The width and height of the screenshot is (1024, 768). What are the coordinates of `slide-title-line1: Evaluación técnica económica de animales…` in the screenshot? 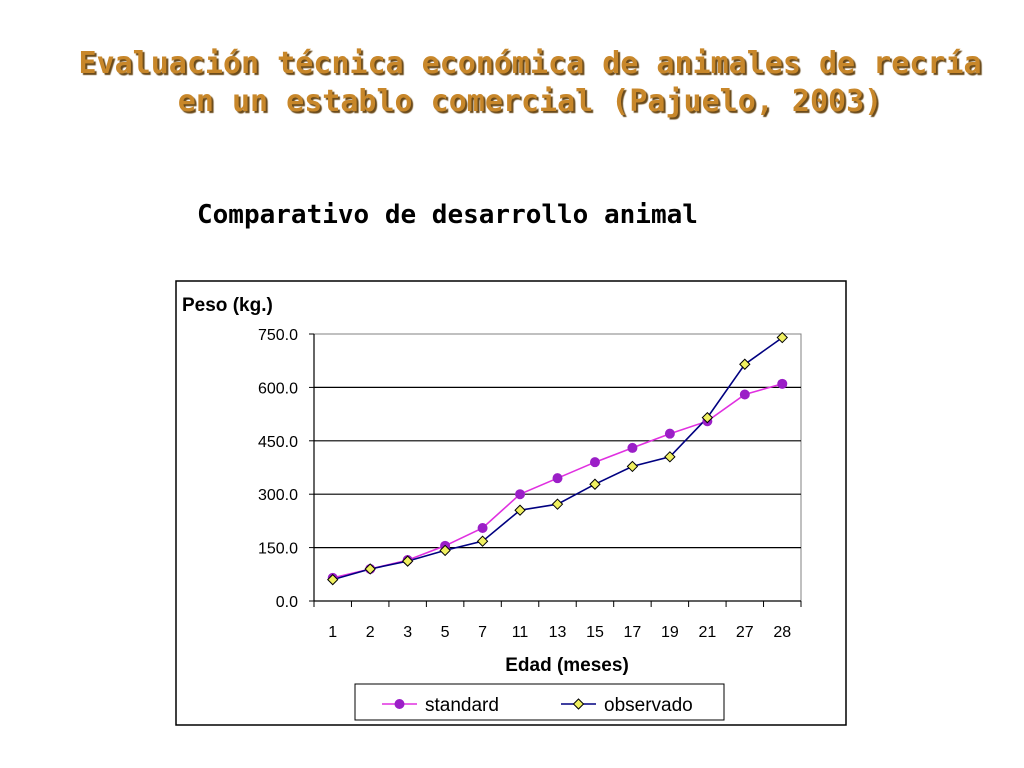 It's located at (530, 63).